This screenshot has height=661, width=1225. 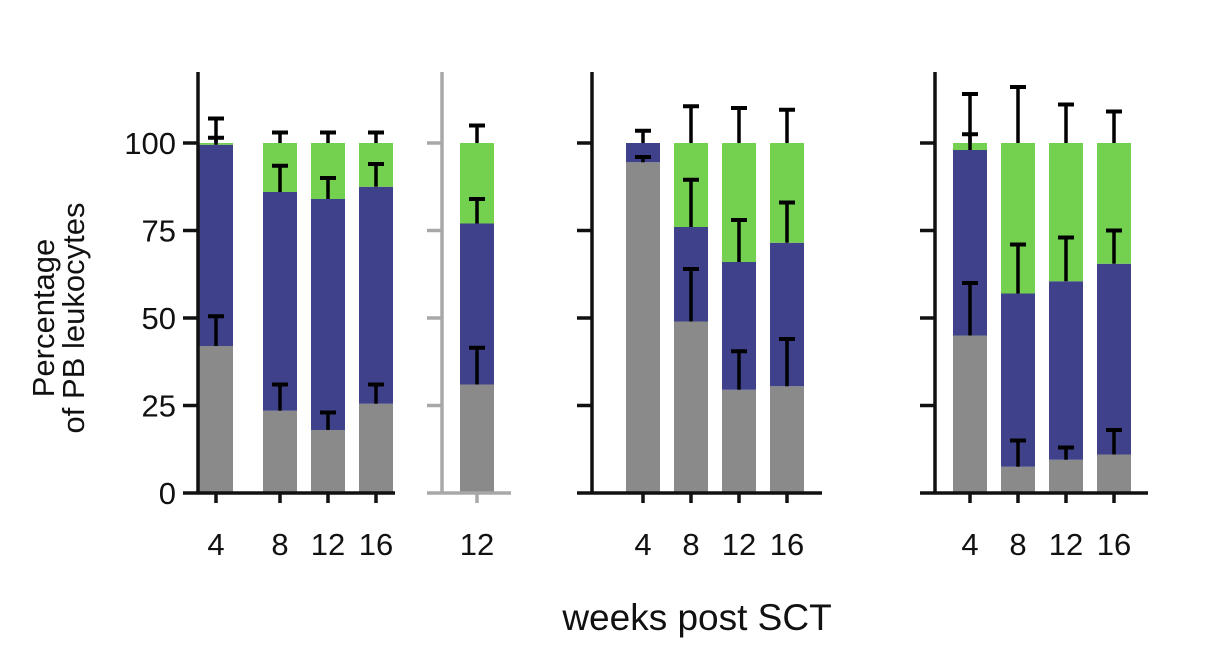 I want to click on panel-3-x-tick-label-12: 12, so click(x=739, y=544).